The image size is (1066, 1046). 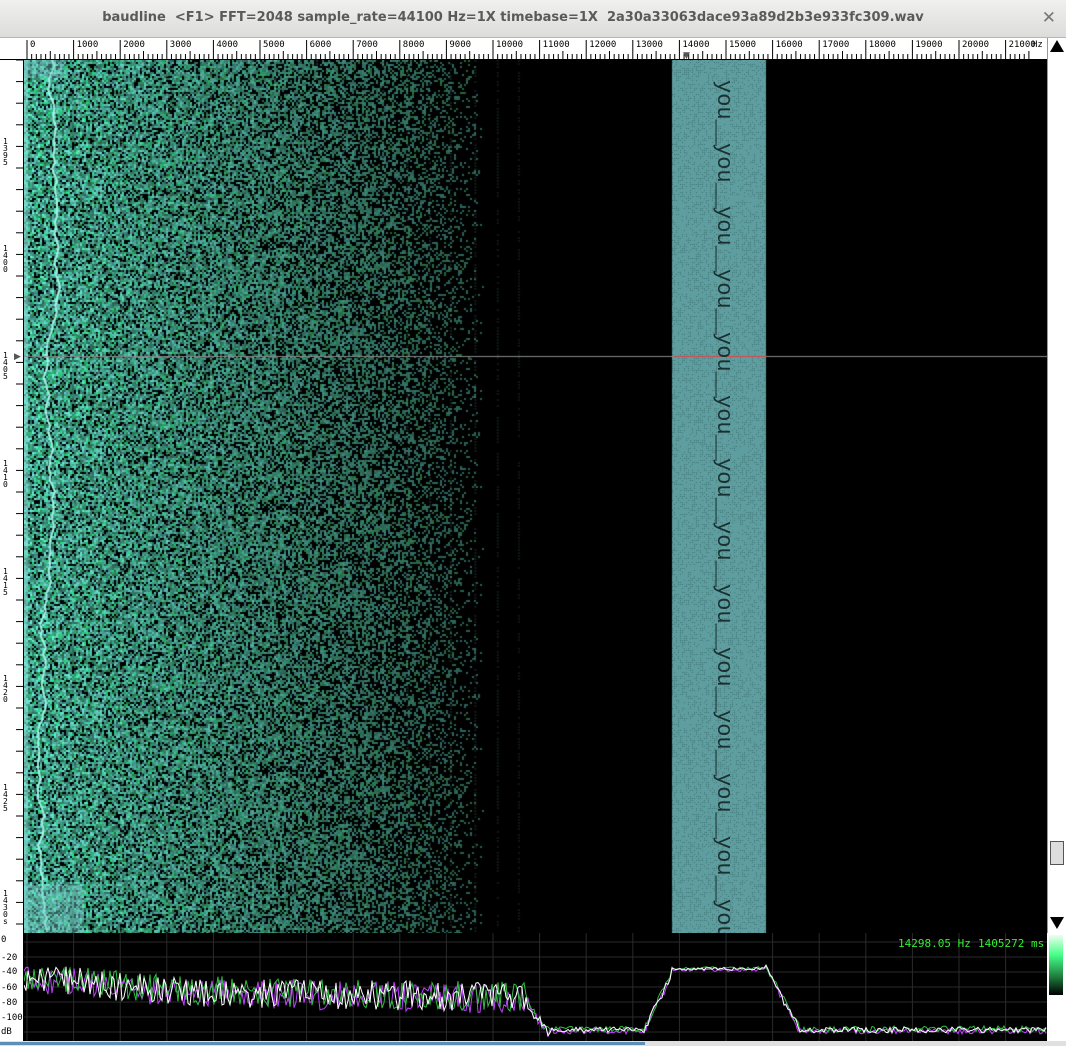 I want to click on scroll-thumb, so click(x=1057, y=853).